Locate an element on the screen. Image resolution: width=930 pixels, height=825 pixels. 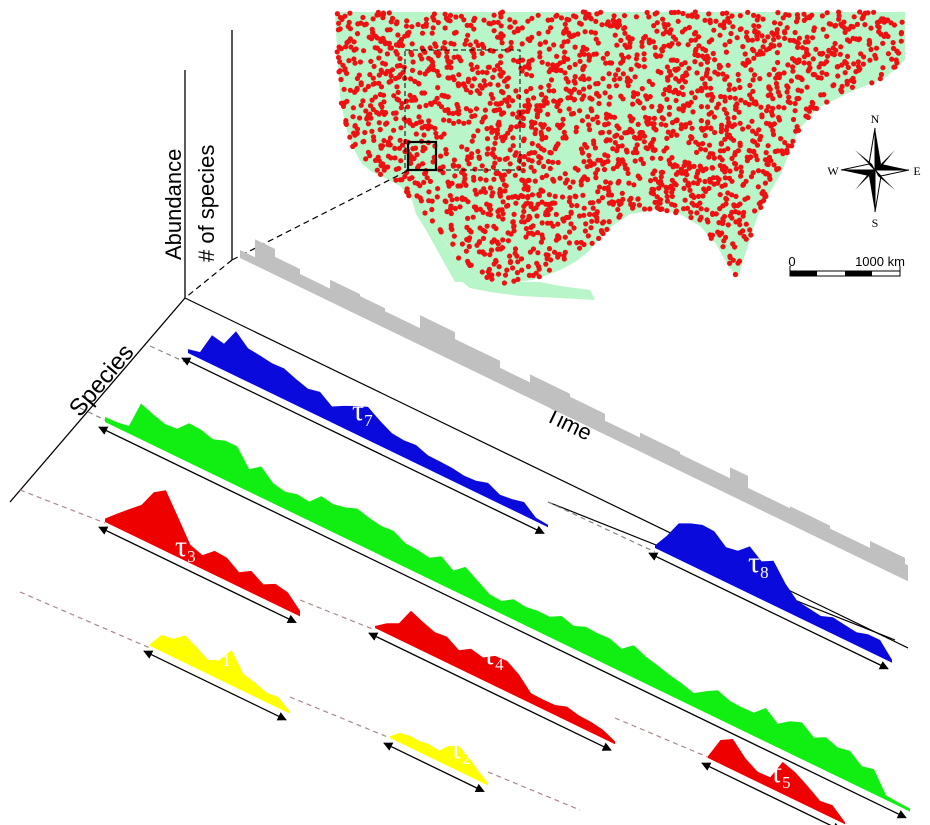
profile-t1: τ1 is located at coordinates (216, 677).